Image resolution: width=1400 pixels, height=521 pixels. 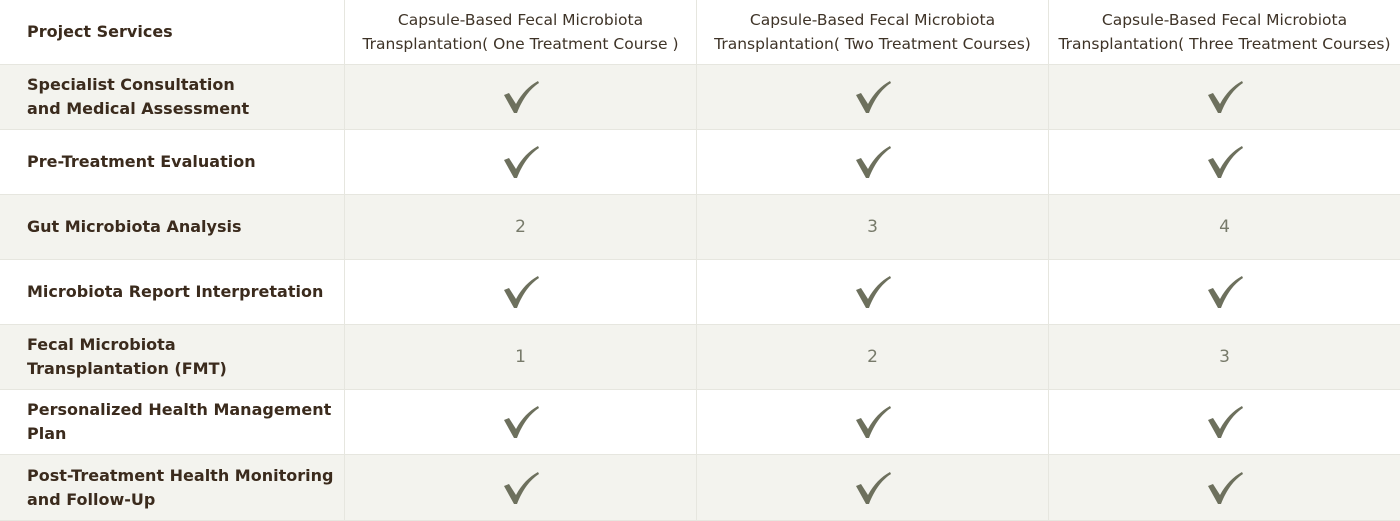 I want to click on count-value: 1, so click(x=520, y=357).